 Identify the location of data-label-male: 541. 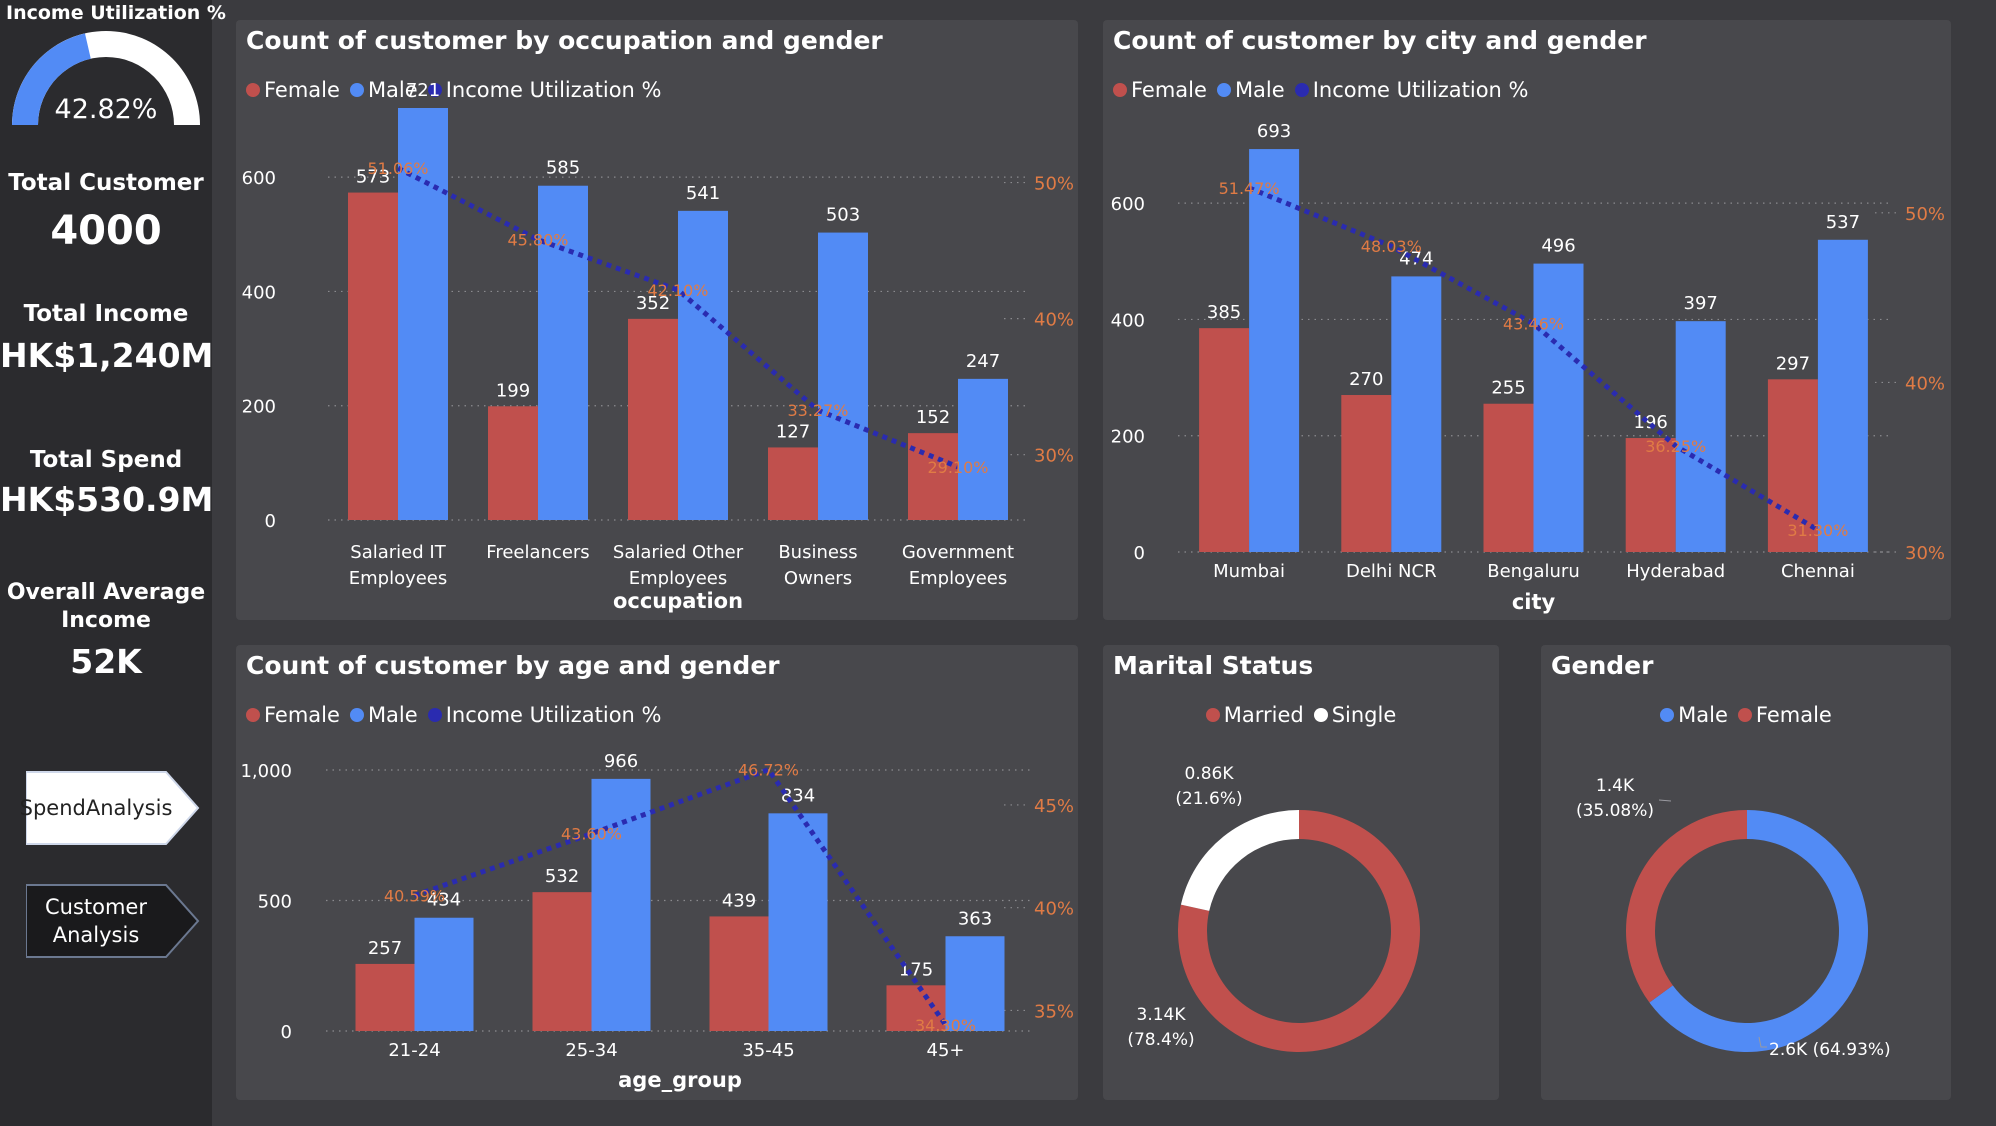
(703, 193).